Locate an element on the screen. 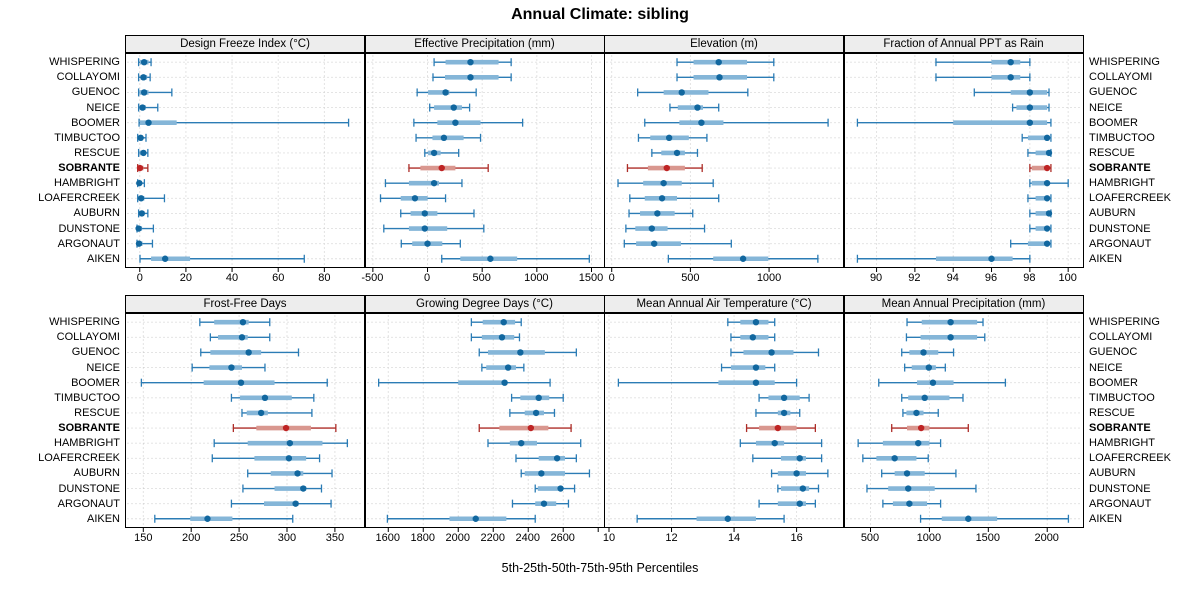 The image size is (1200, 600). site-label-right-timbuctoo: TIMBUCTOO is located at coordinates (1122, 397).